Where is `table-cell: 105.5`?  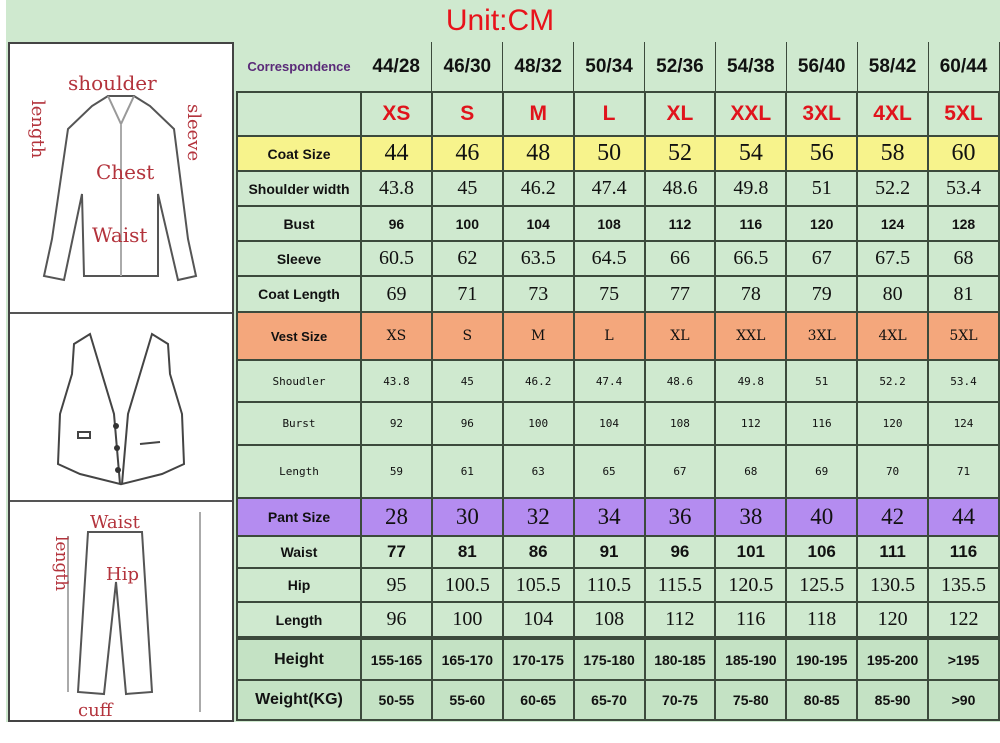
table-cell: 105.5 is located at coordinates (538, 585).